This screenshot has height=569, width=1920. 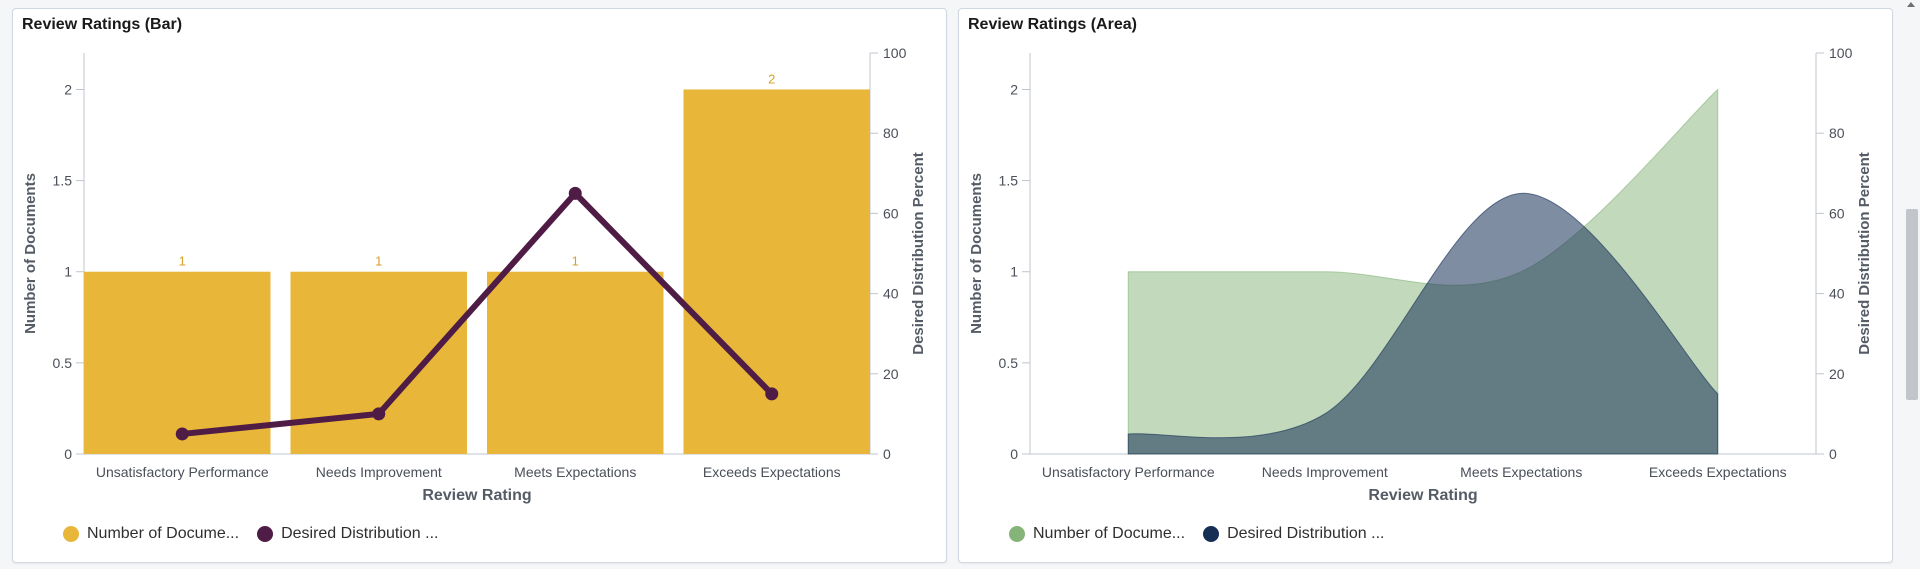 What do you see at coordinates (771, 78) in the screenshot?
I see `bar-data-label: 2` at bounding box center [771, 78].